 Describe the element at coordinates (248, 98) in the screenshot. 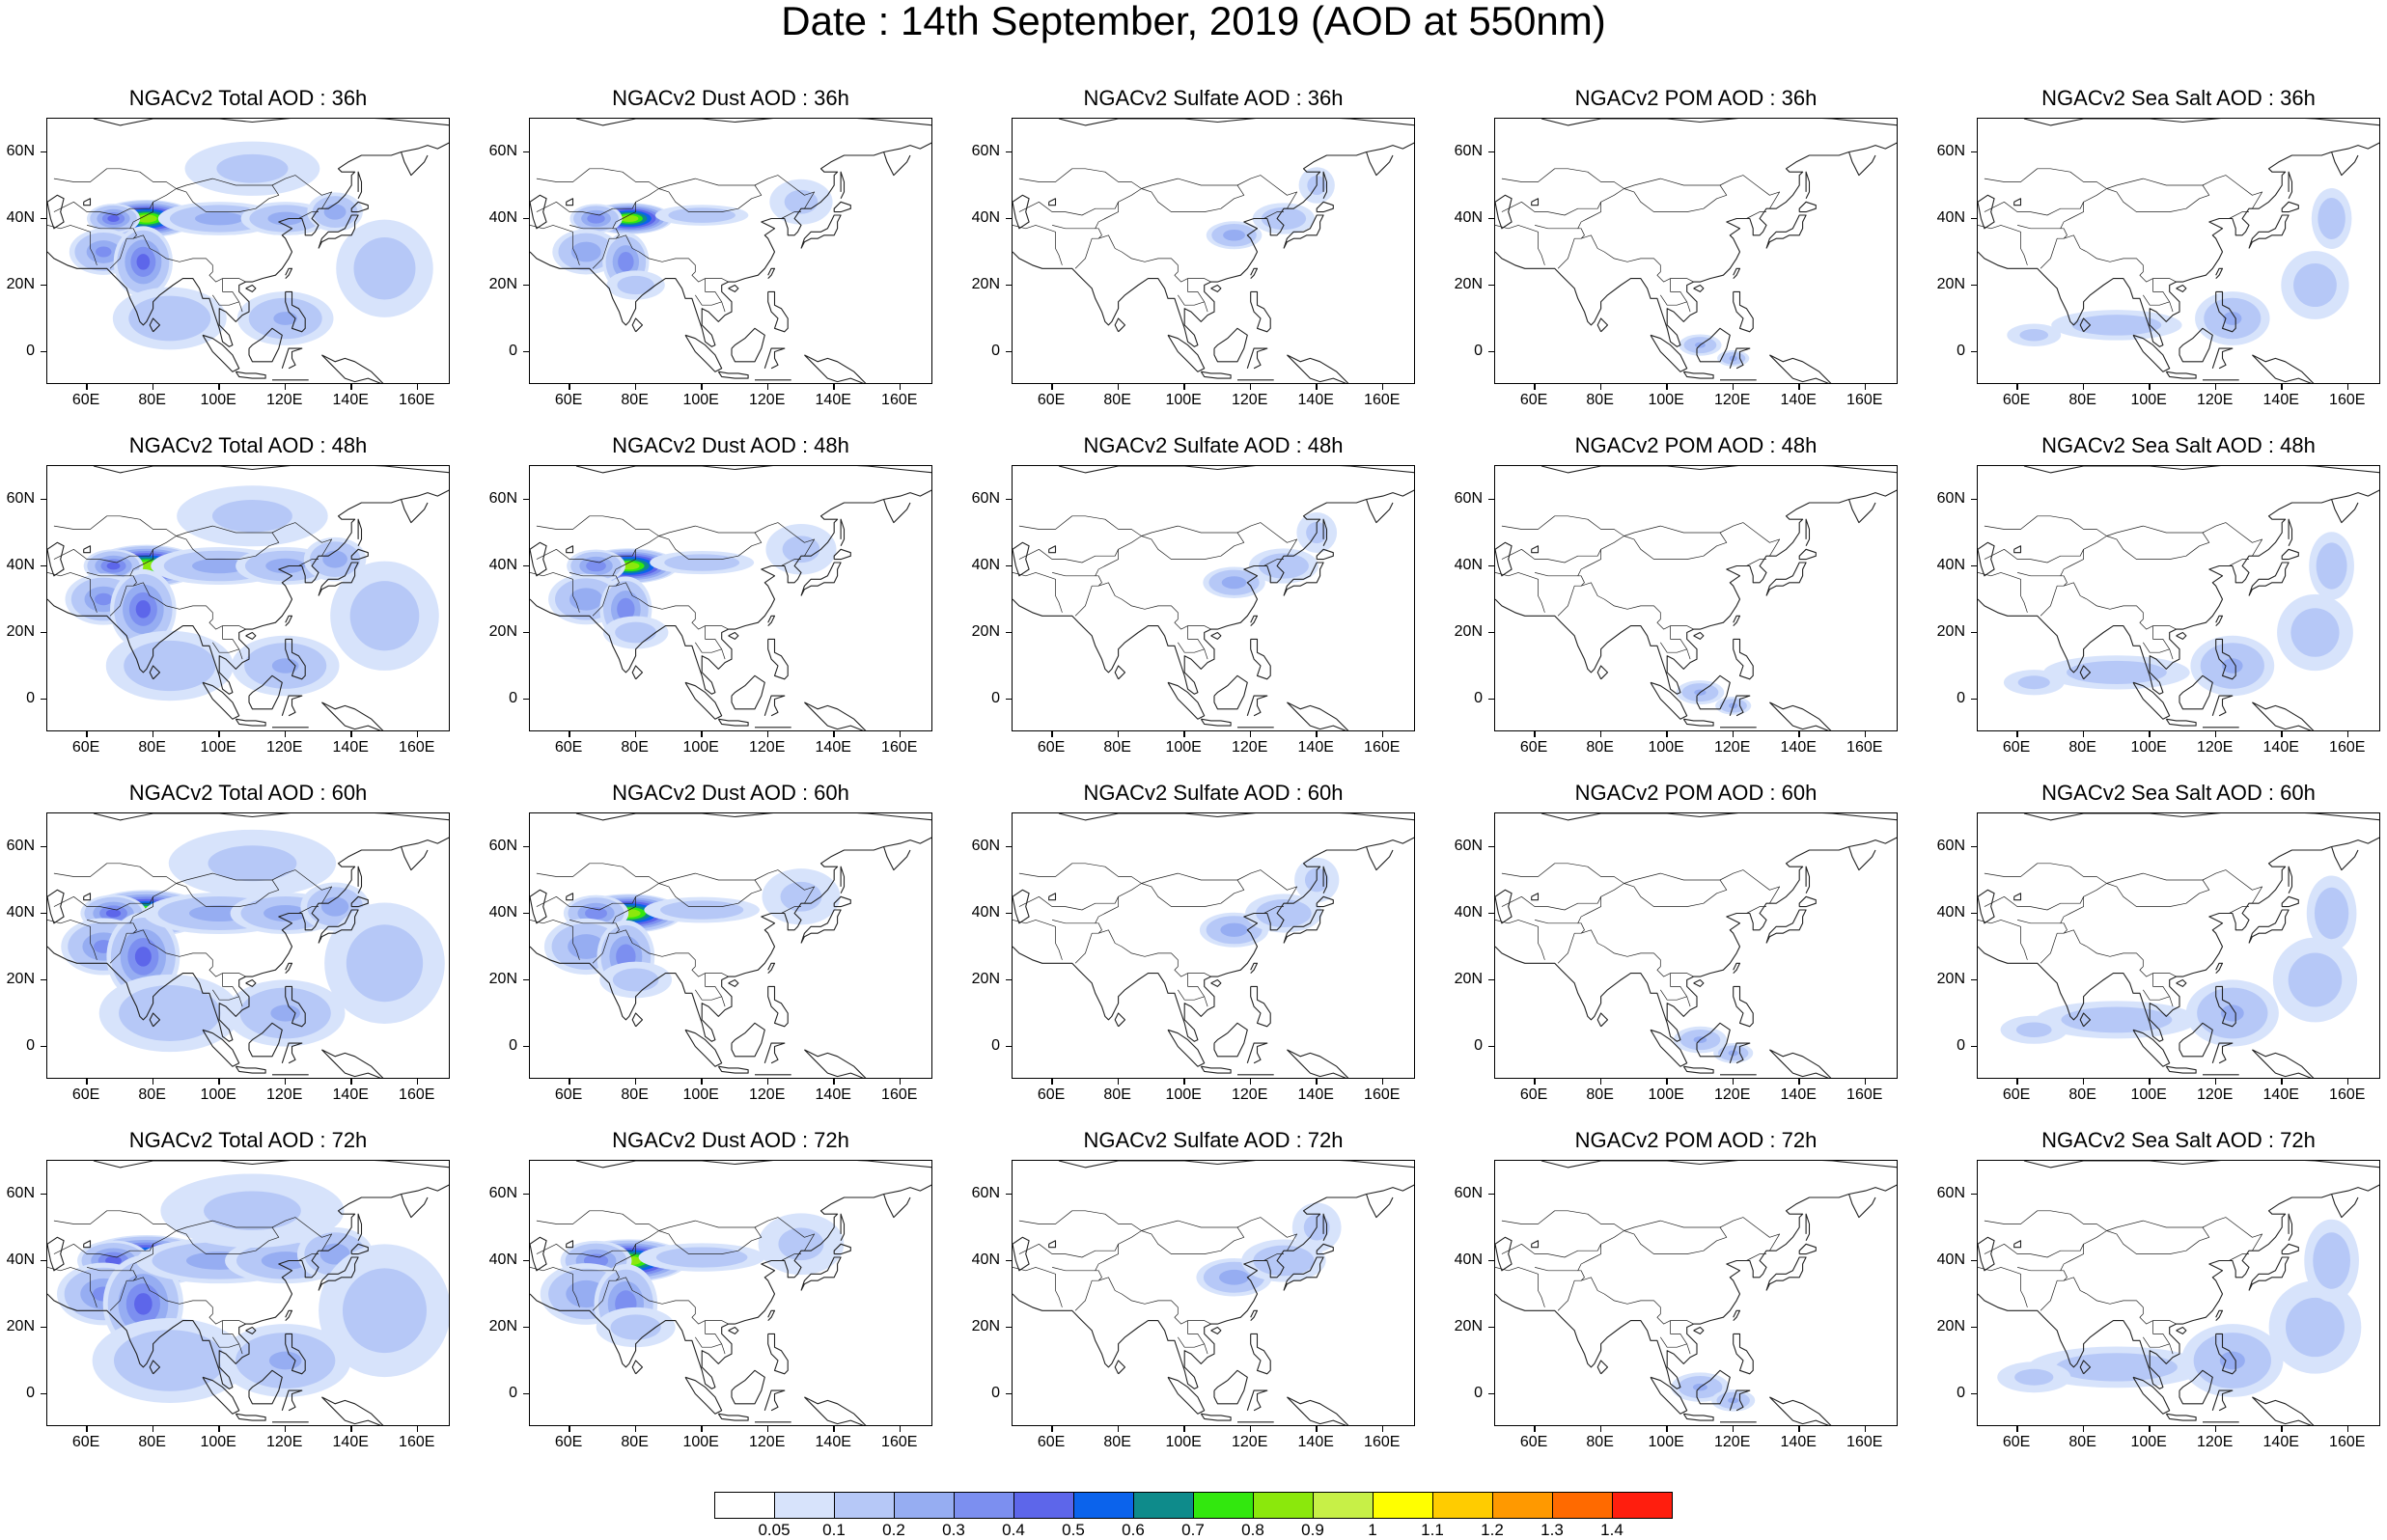

I see `panel-title: NGACv2 Total AOD : 36h` at that location.